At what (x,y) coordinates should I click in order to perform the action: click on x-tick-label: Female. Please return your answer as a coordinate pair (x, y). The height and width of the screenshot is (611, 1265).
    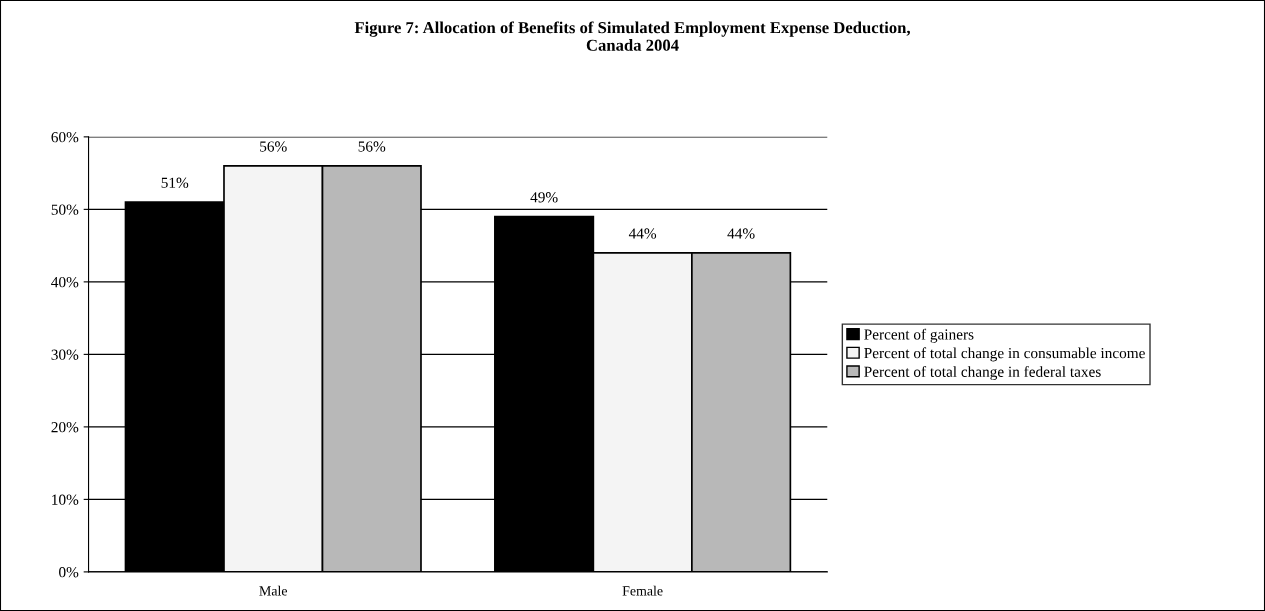
    Looking at the image, I should click on (642, 590).